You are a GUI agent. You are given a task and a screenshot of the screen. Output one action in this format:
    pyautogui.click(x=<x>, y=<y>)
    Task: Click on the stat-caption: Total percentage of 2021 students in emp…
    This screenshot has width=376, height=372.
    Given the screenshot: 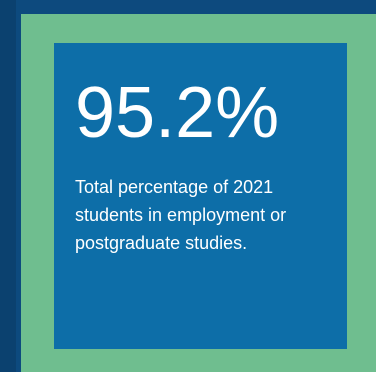 What is the action you would take?
    pyautogui.click(x=181, y=215)
    